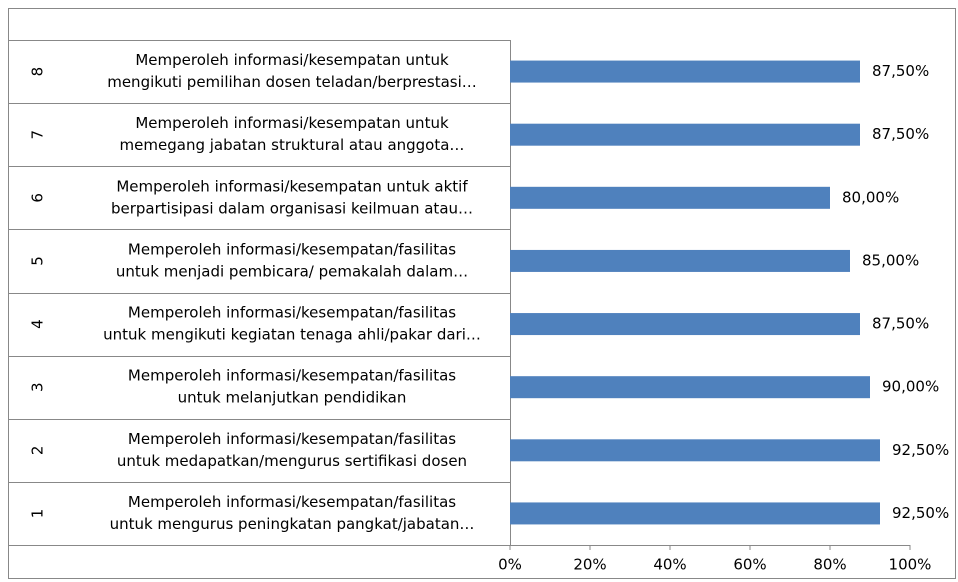 This screenshot has width=958, height=582. What do you see at coordinates (890, 260) in the screenshot?
I see `value-label: 85,00%` at bounding box center [890, 260].